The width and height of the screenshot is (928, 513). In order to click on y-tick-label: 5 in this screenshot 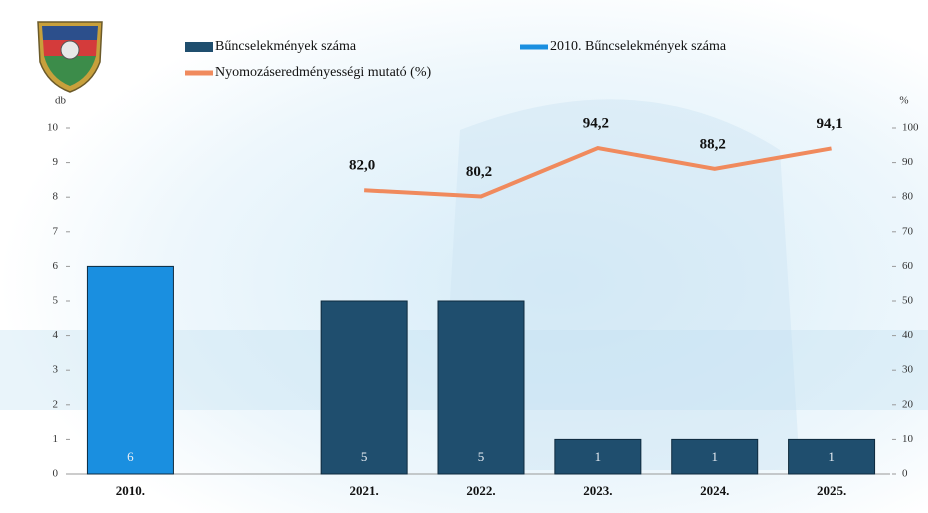, I will do `click(56, 301)`.